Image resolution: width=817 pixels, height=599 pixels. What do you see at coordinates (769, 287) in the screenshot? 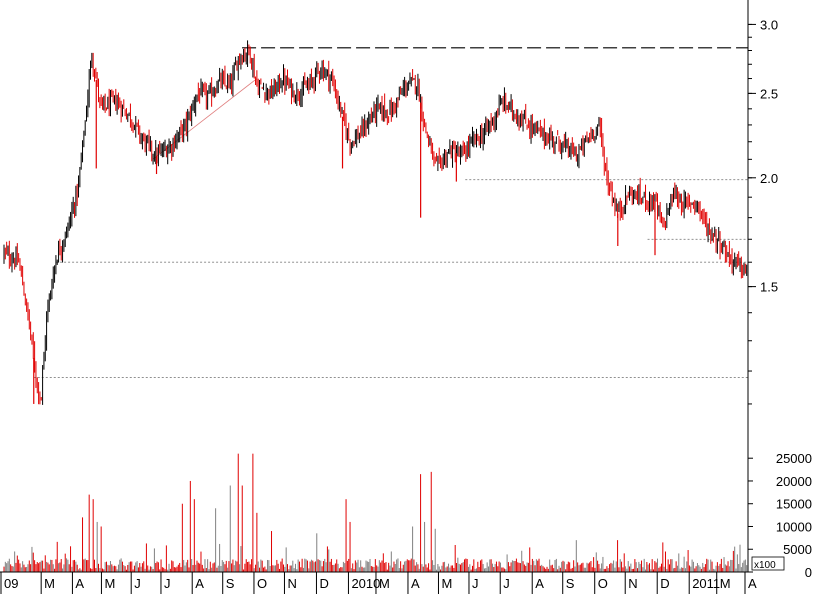
I see `price-tick-label: 1.5` at bounding box center [769, 287].